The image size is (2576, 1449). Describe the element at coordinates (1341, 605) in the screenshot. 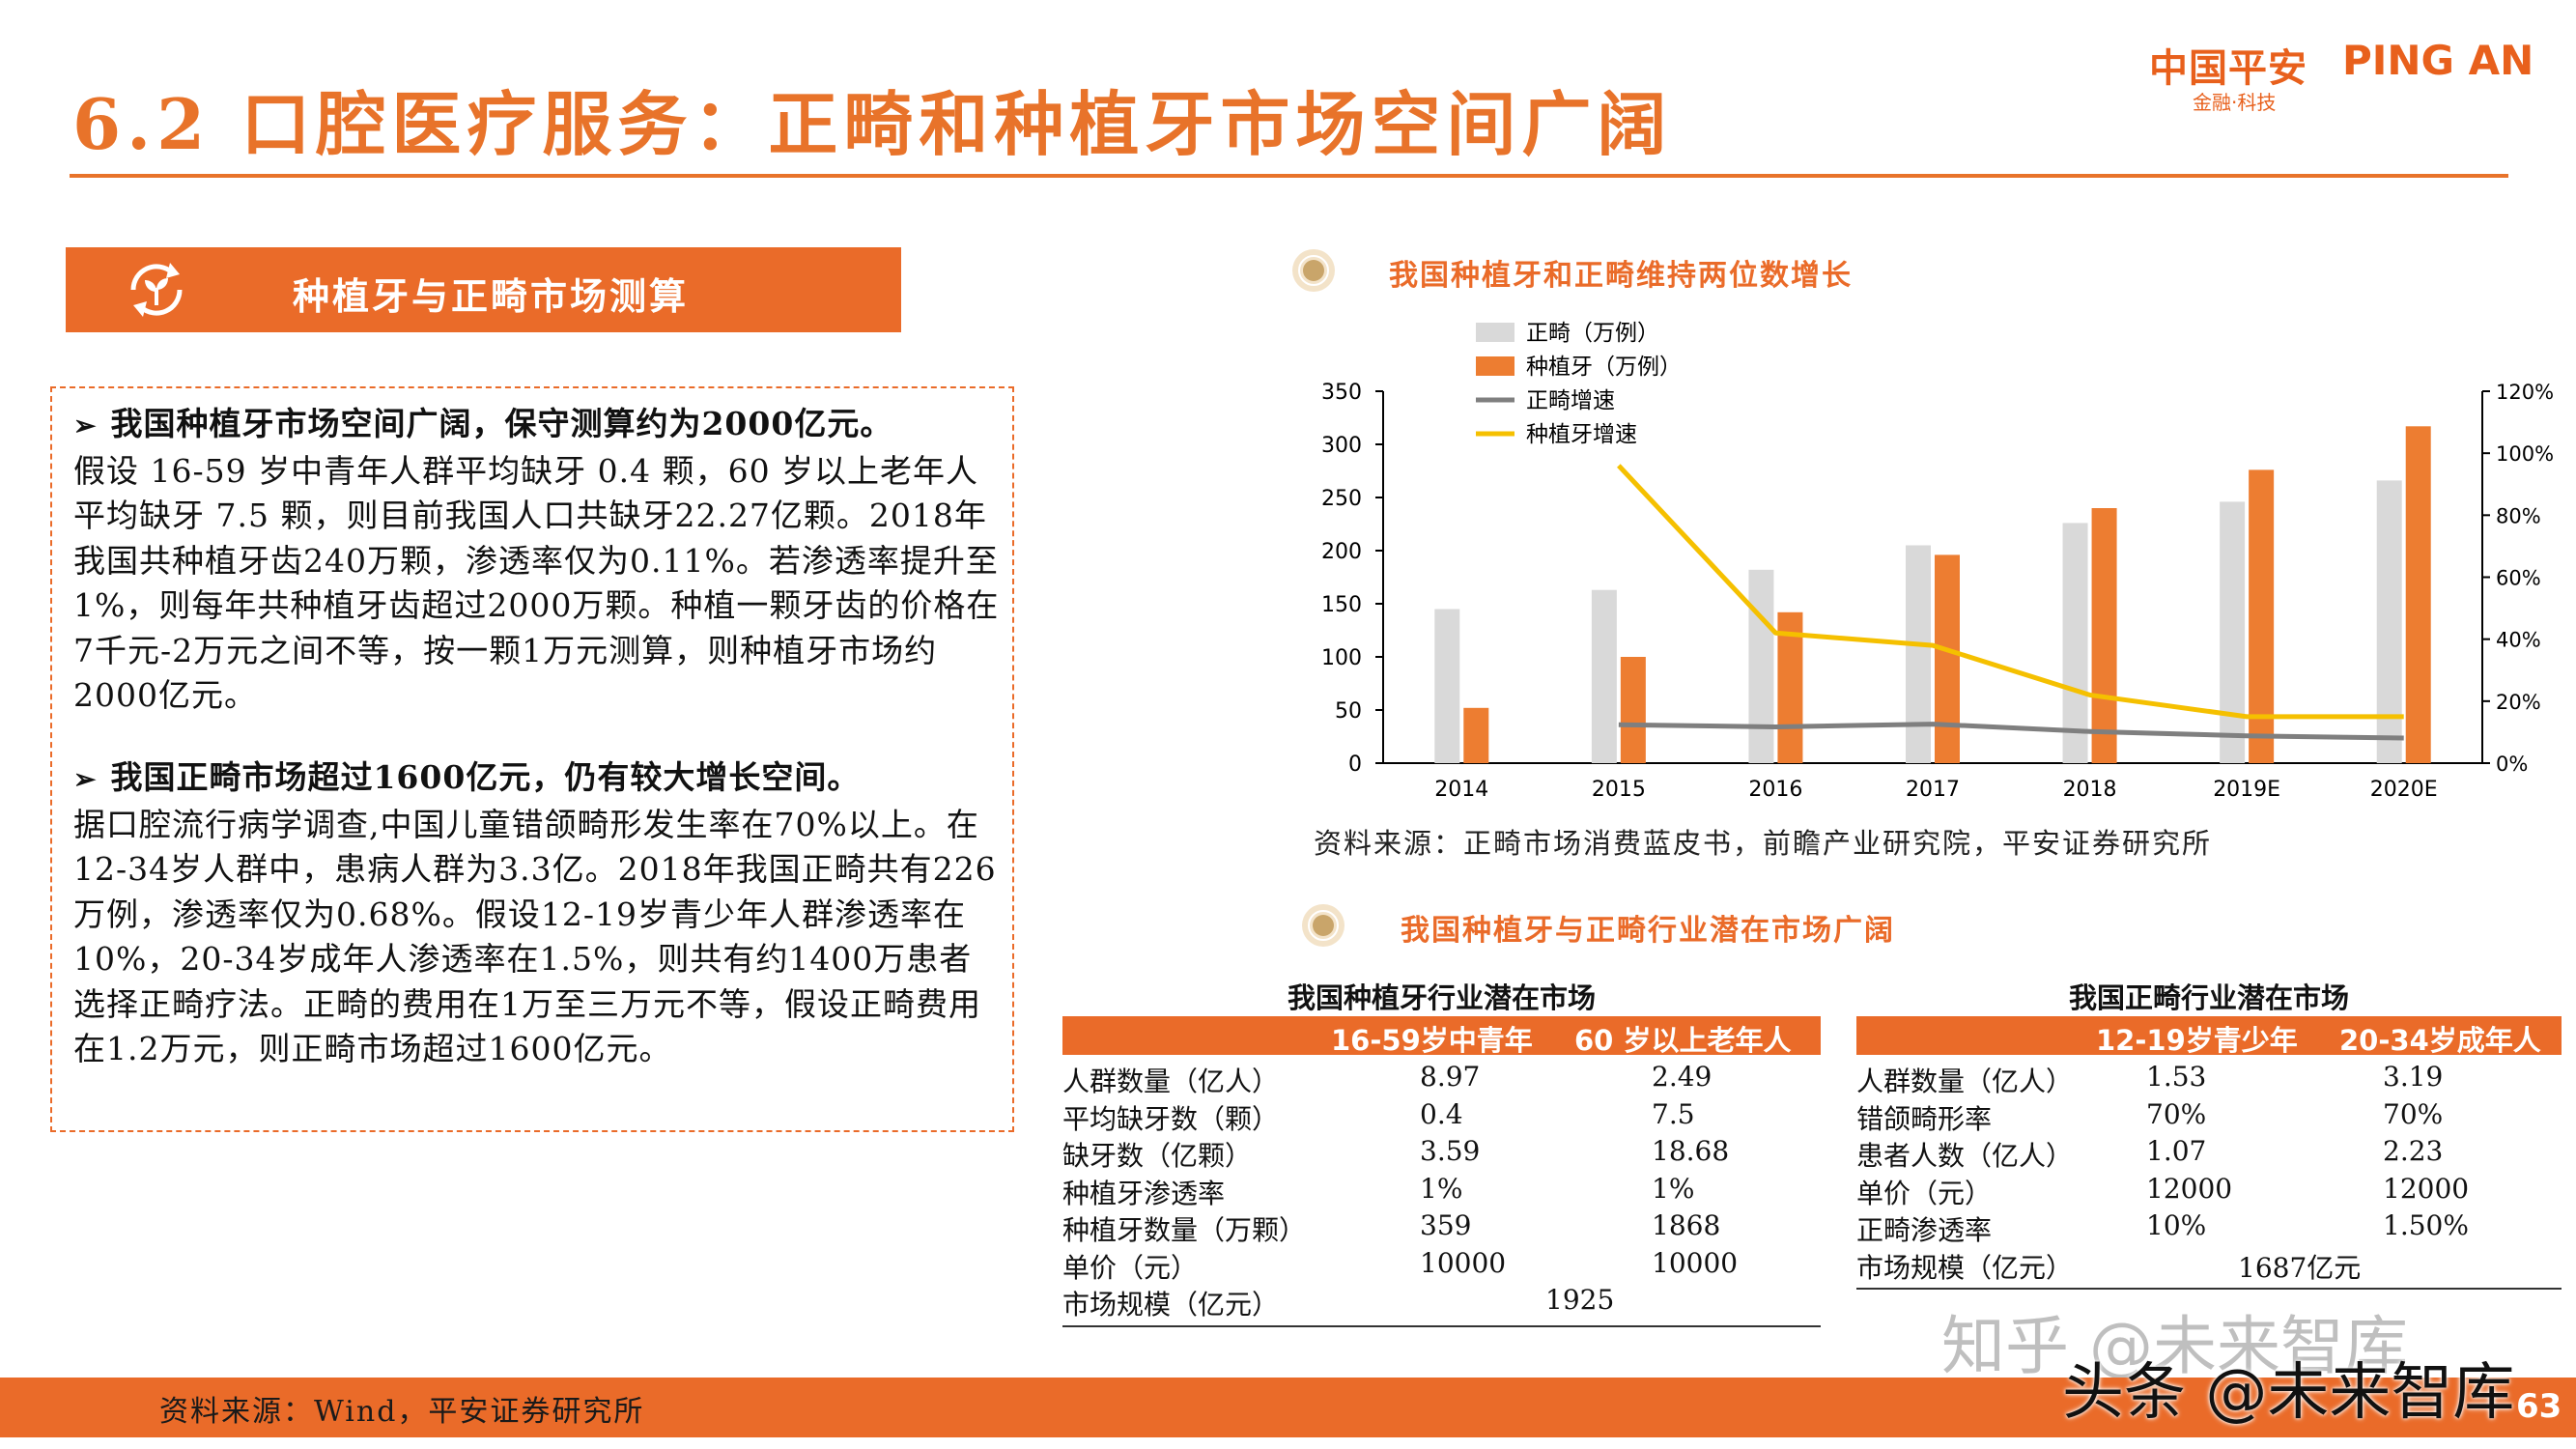

I see `y-left-tick-label: 150` at that location.